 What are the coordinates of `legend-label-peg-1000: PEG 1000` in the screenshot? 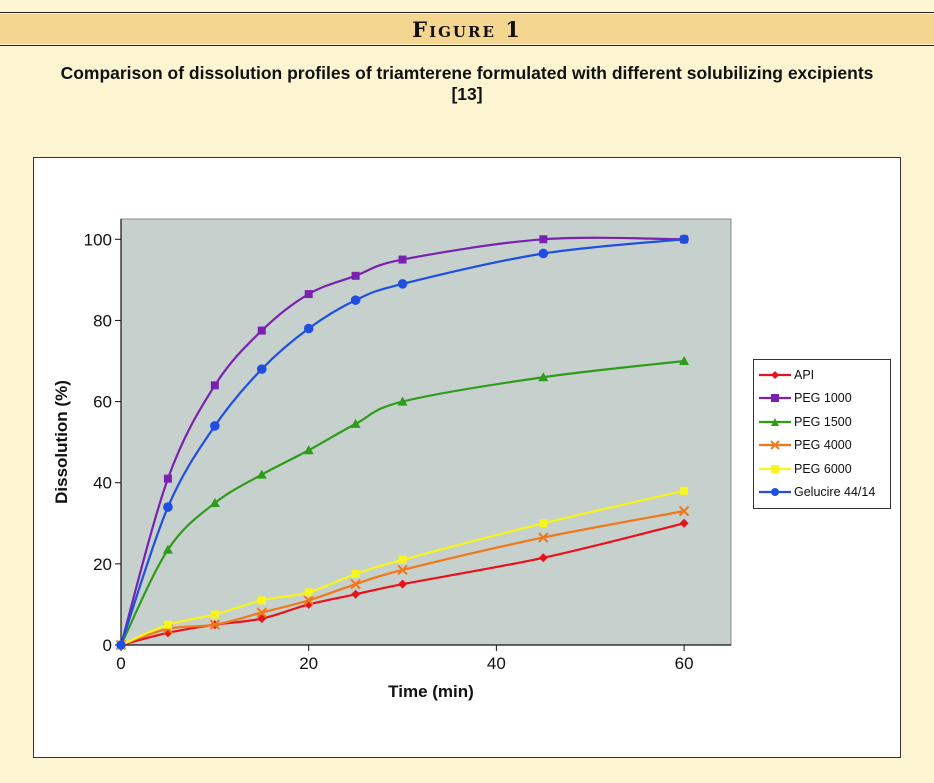 It's located at (823, 398).